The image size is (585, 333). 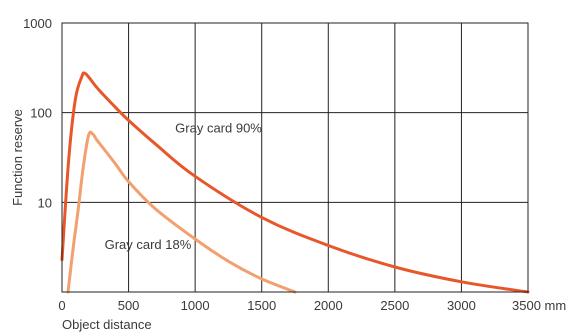 What do you see at coordinates (148, 244) in the screenshot?
I see `series-label-gray-card-18: Gray card 18%` at bounding box center [148, 244].